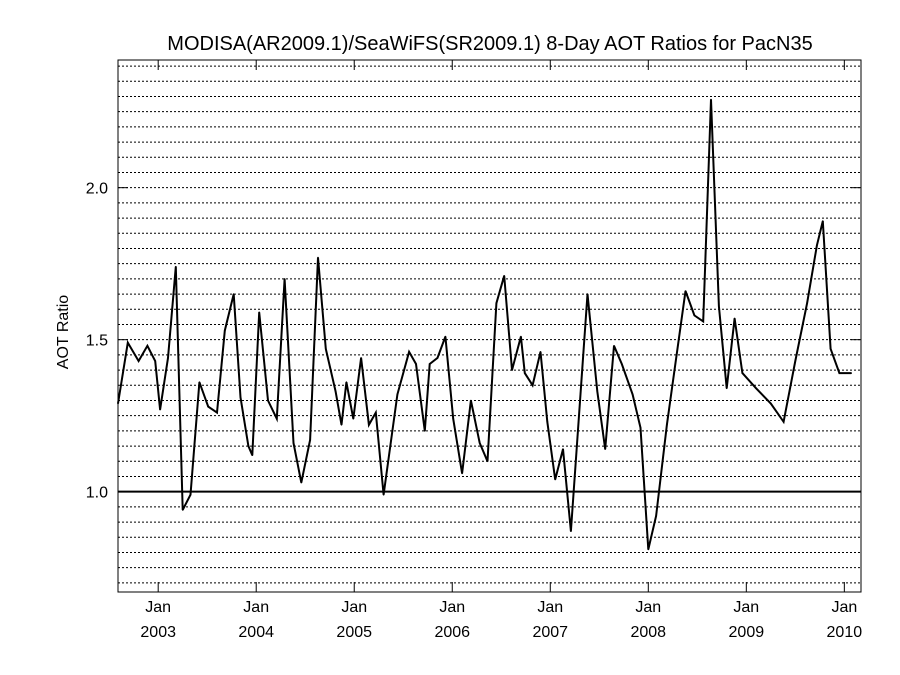 The image size is (900, 675). I want to click on x-tick-year-label: 2004, so click(256, 632).